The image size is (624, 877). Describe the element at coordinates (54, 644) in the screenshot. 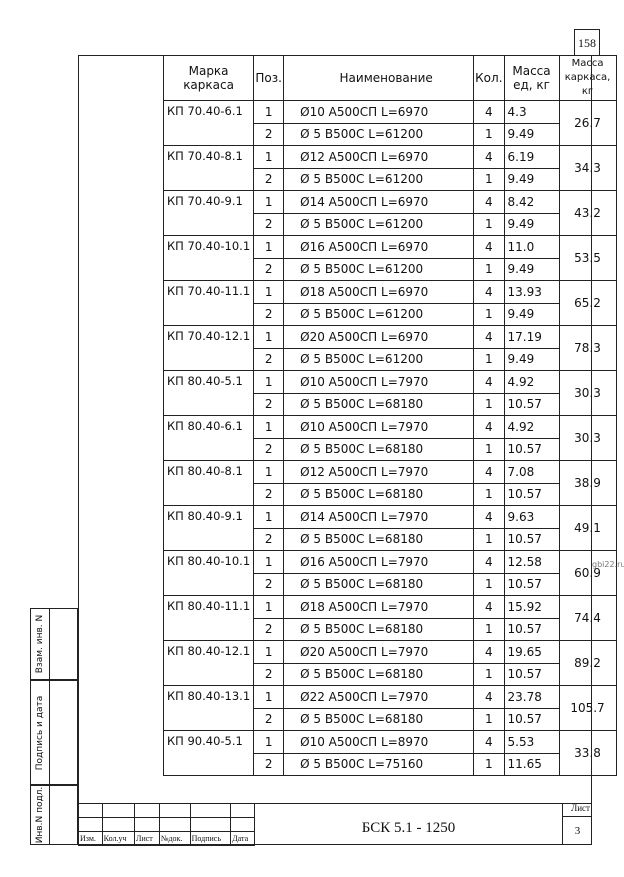

I see `stamp-vzam-inv: Взам. инв. N` at that location.